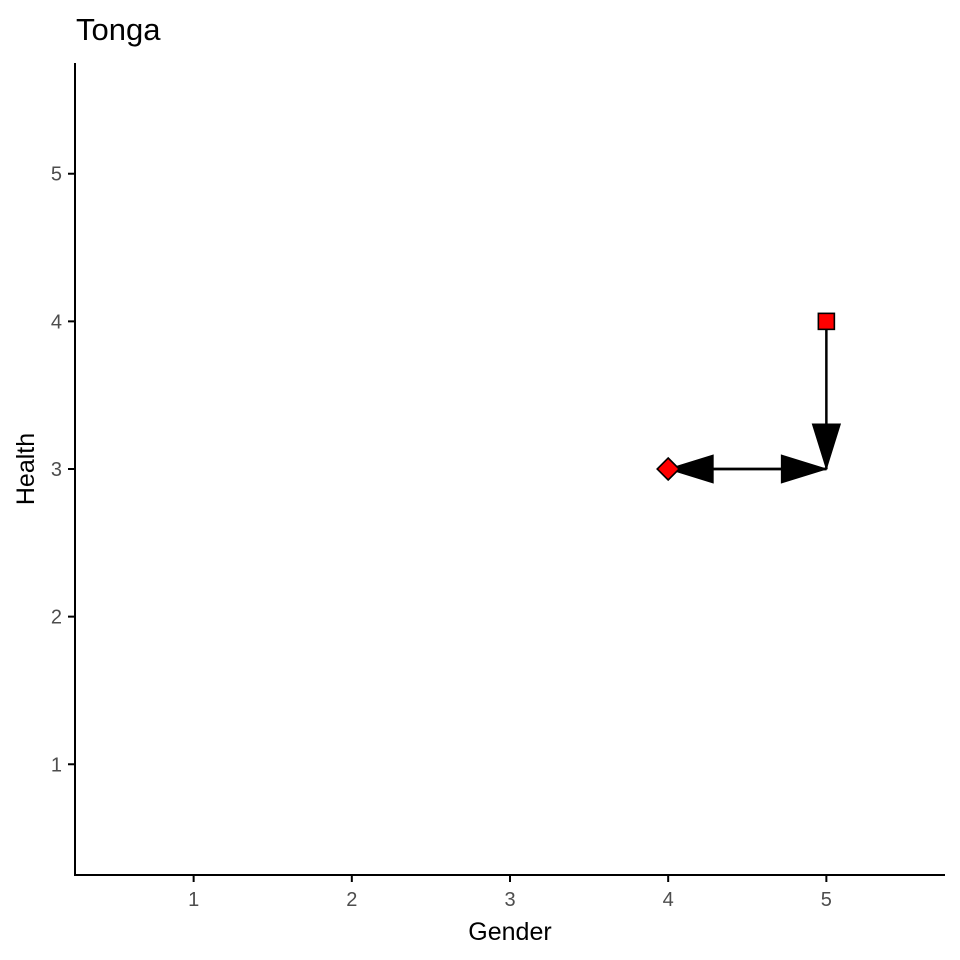 Image resolution: width=960 pixels, height=960 pixels. I want to click on y-axis-ticks: 1 2 3 4 5, so click(63, 470).